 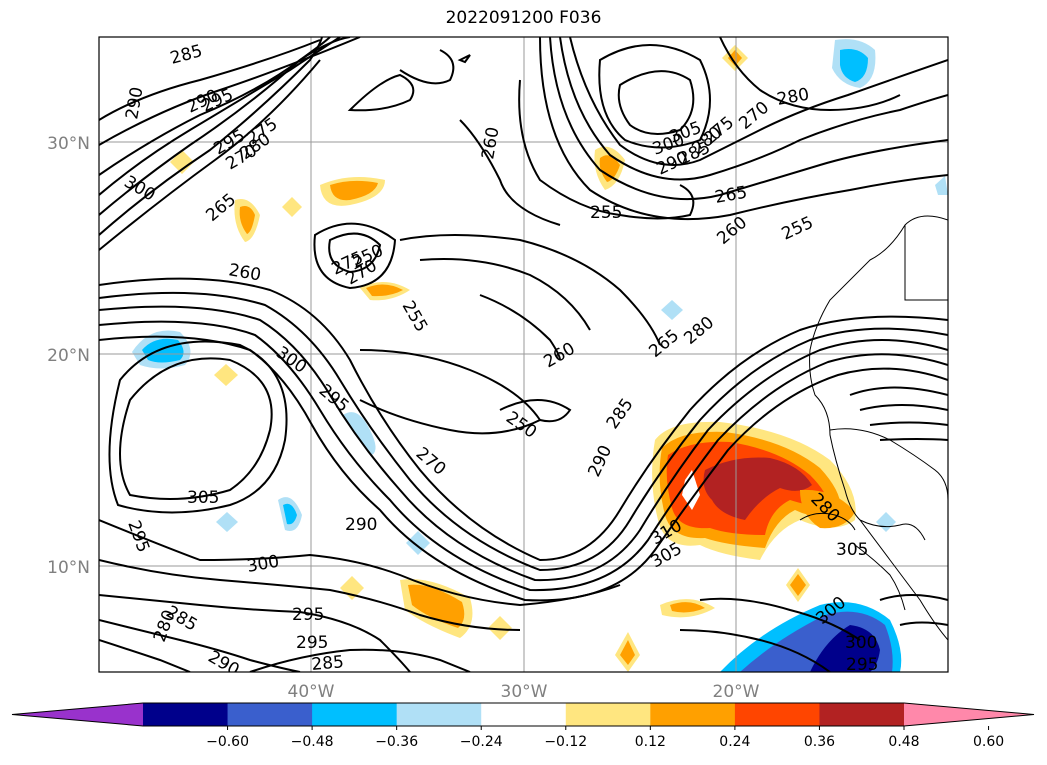 I want to click on contour-label: 290, so click(x=361, y=525).